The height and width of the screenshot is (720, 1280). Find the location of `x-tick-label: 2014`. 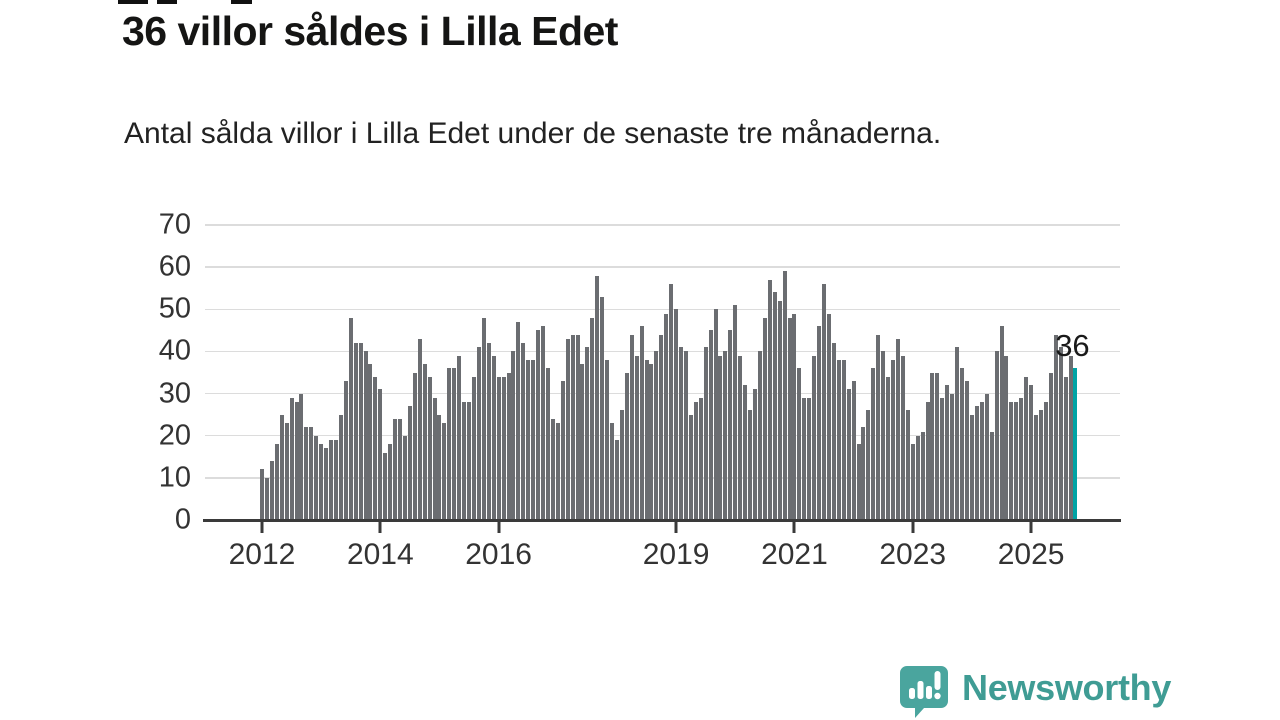

x-tick-label: 2014 is located at coordinates (380, 554).